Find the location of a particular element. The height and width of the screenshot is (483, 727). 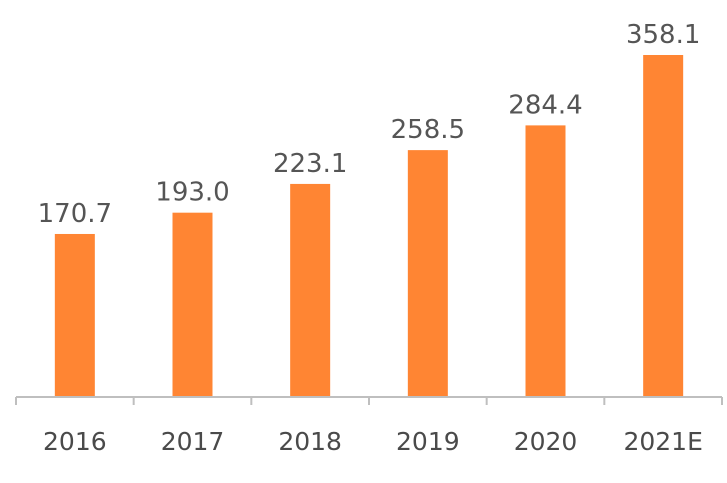

x-axis is located at coordinates (369, 400).